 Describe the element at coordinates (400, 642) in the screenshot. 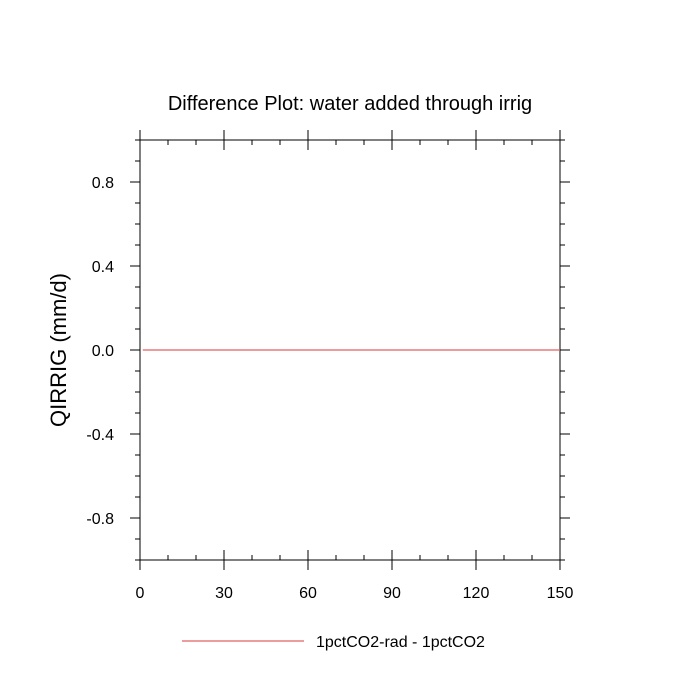

I see `legend-label: 1pctCO2-rad - 1pctCO2` at that location.